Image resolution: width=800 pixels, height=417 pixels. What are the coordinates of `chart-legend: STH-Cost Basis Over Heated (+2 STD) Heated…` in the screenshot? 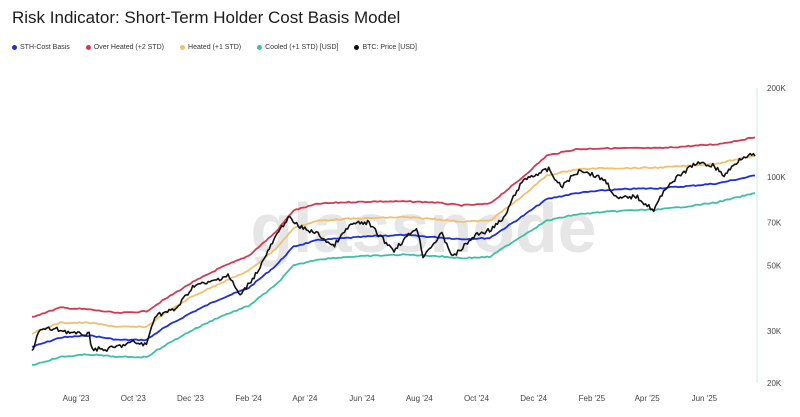 It's located at (214, 47).